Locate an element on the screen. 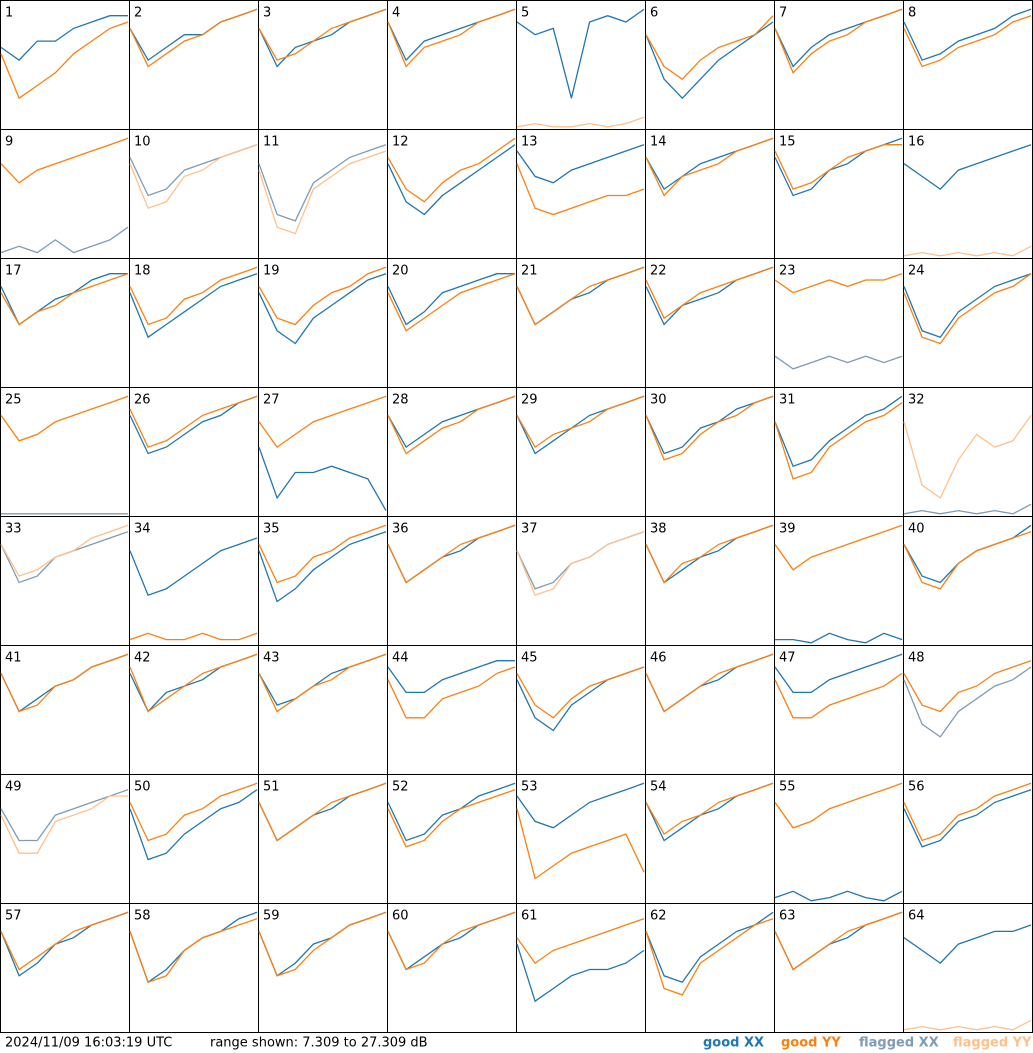 The image size is (1033, 1053). panel-label: 57 is located at coordinates (13, 916).